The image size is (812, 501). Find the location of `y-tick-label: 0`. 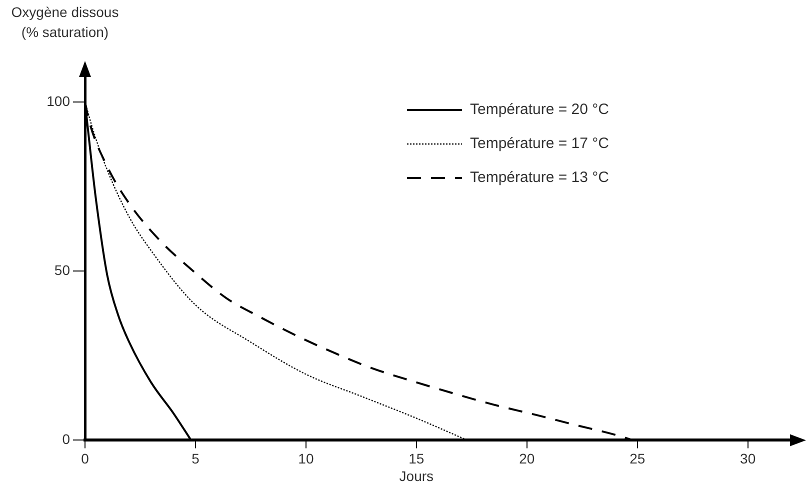

y-tick-label: 0 is located at coordinates (66, 439).